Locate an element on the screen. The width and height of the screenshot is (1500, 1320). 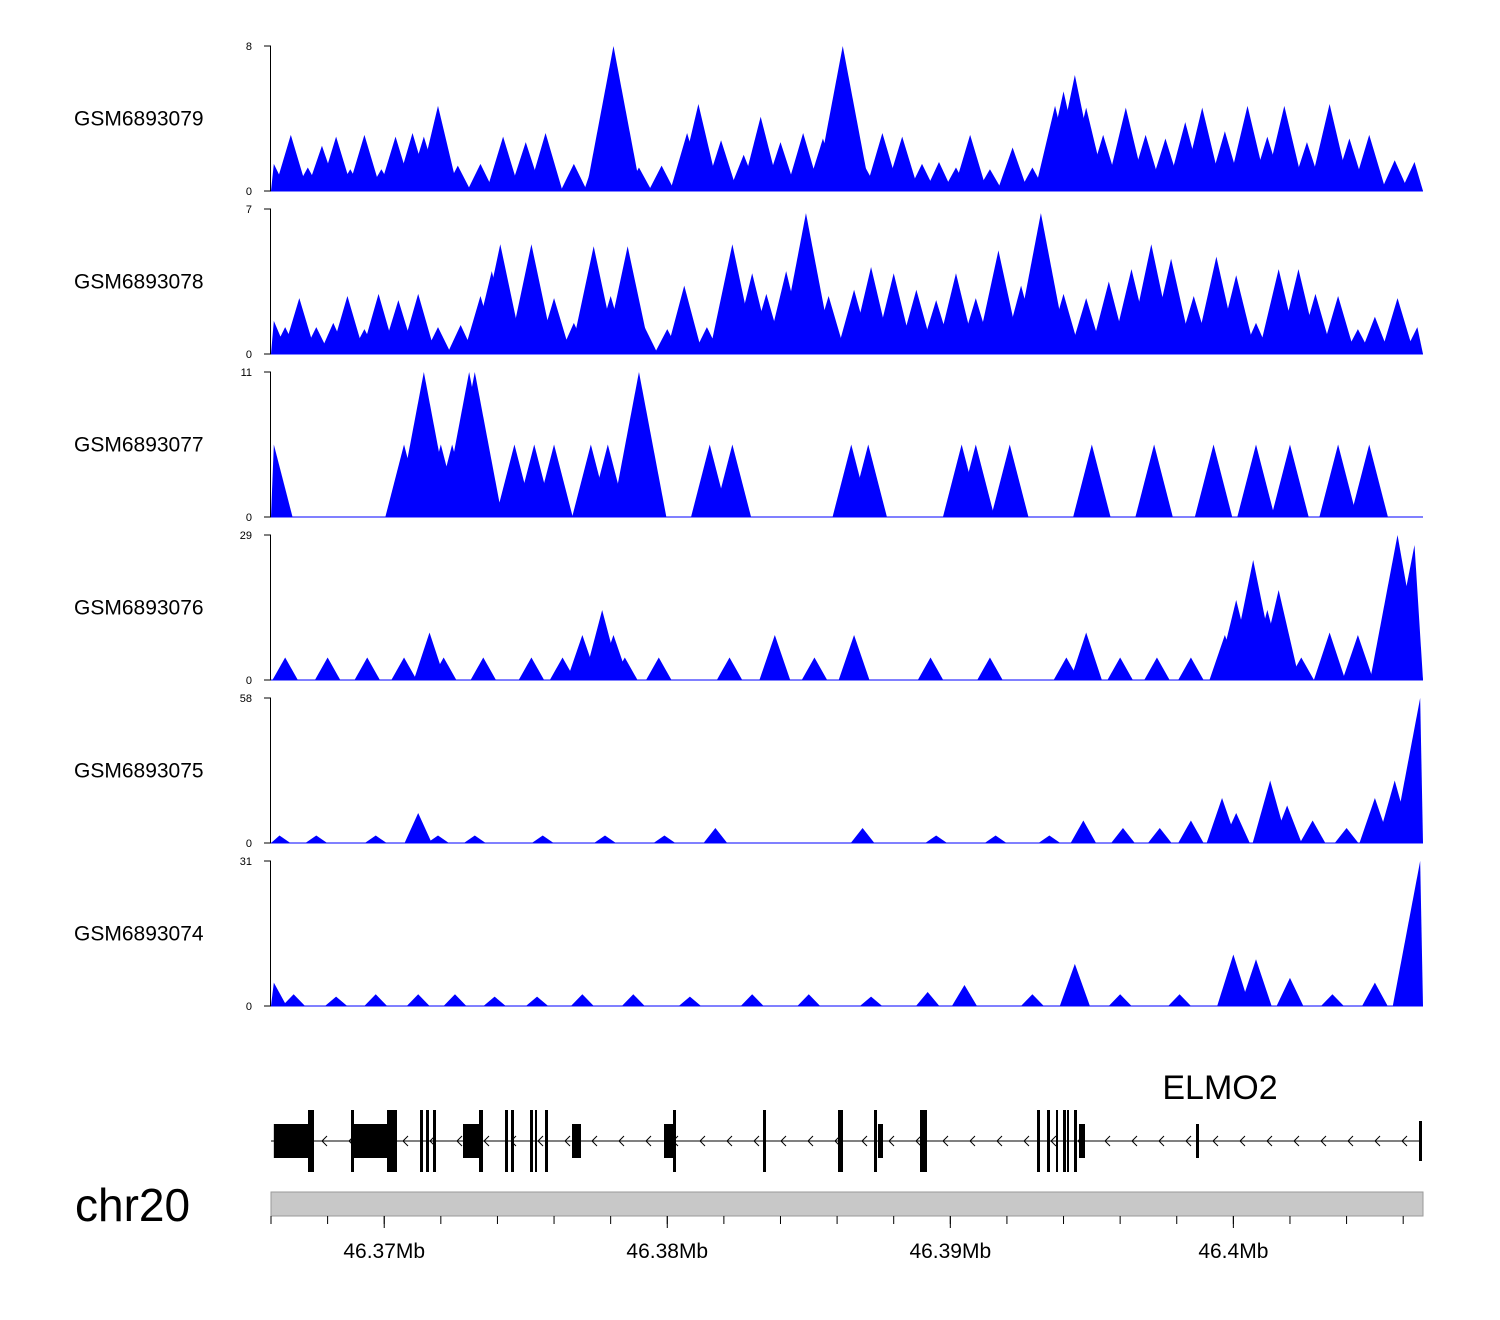
gene-track: ELMO2 is located at coordinates (846, 1120).